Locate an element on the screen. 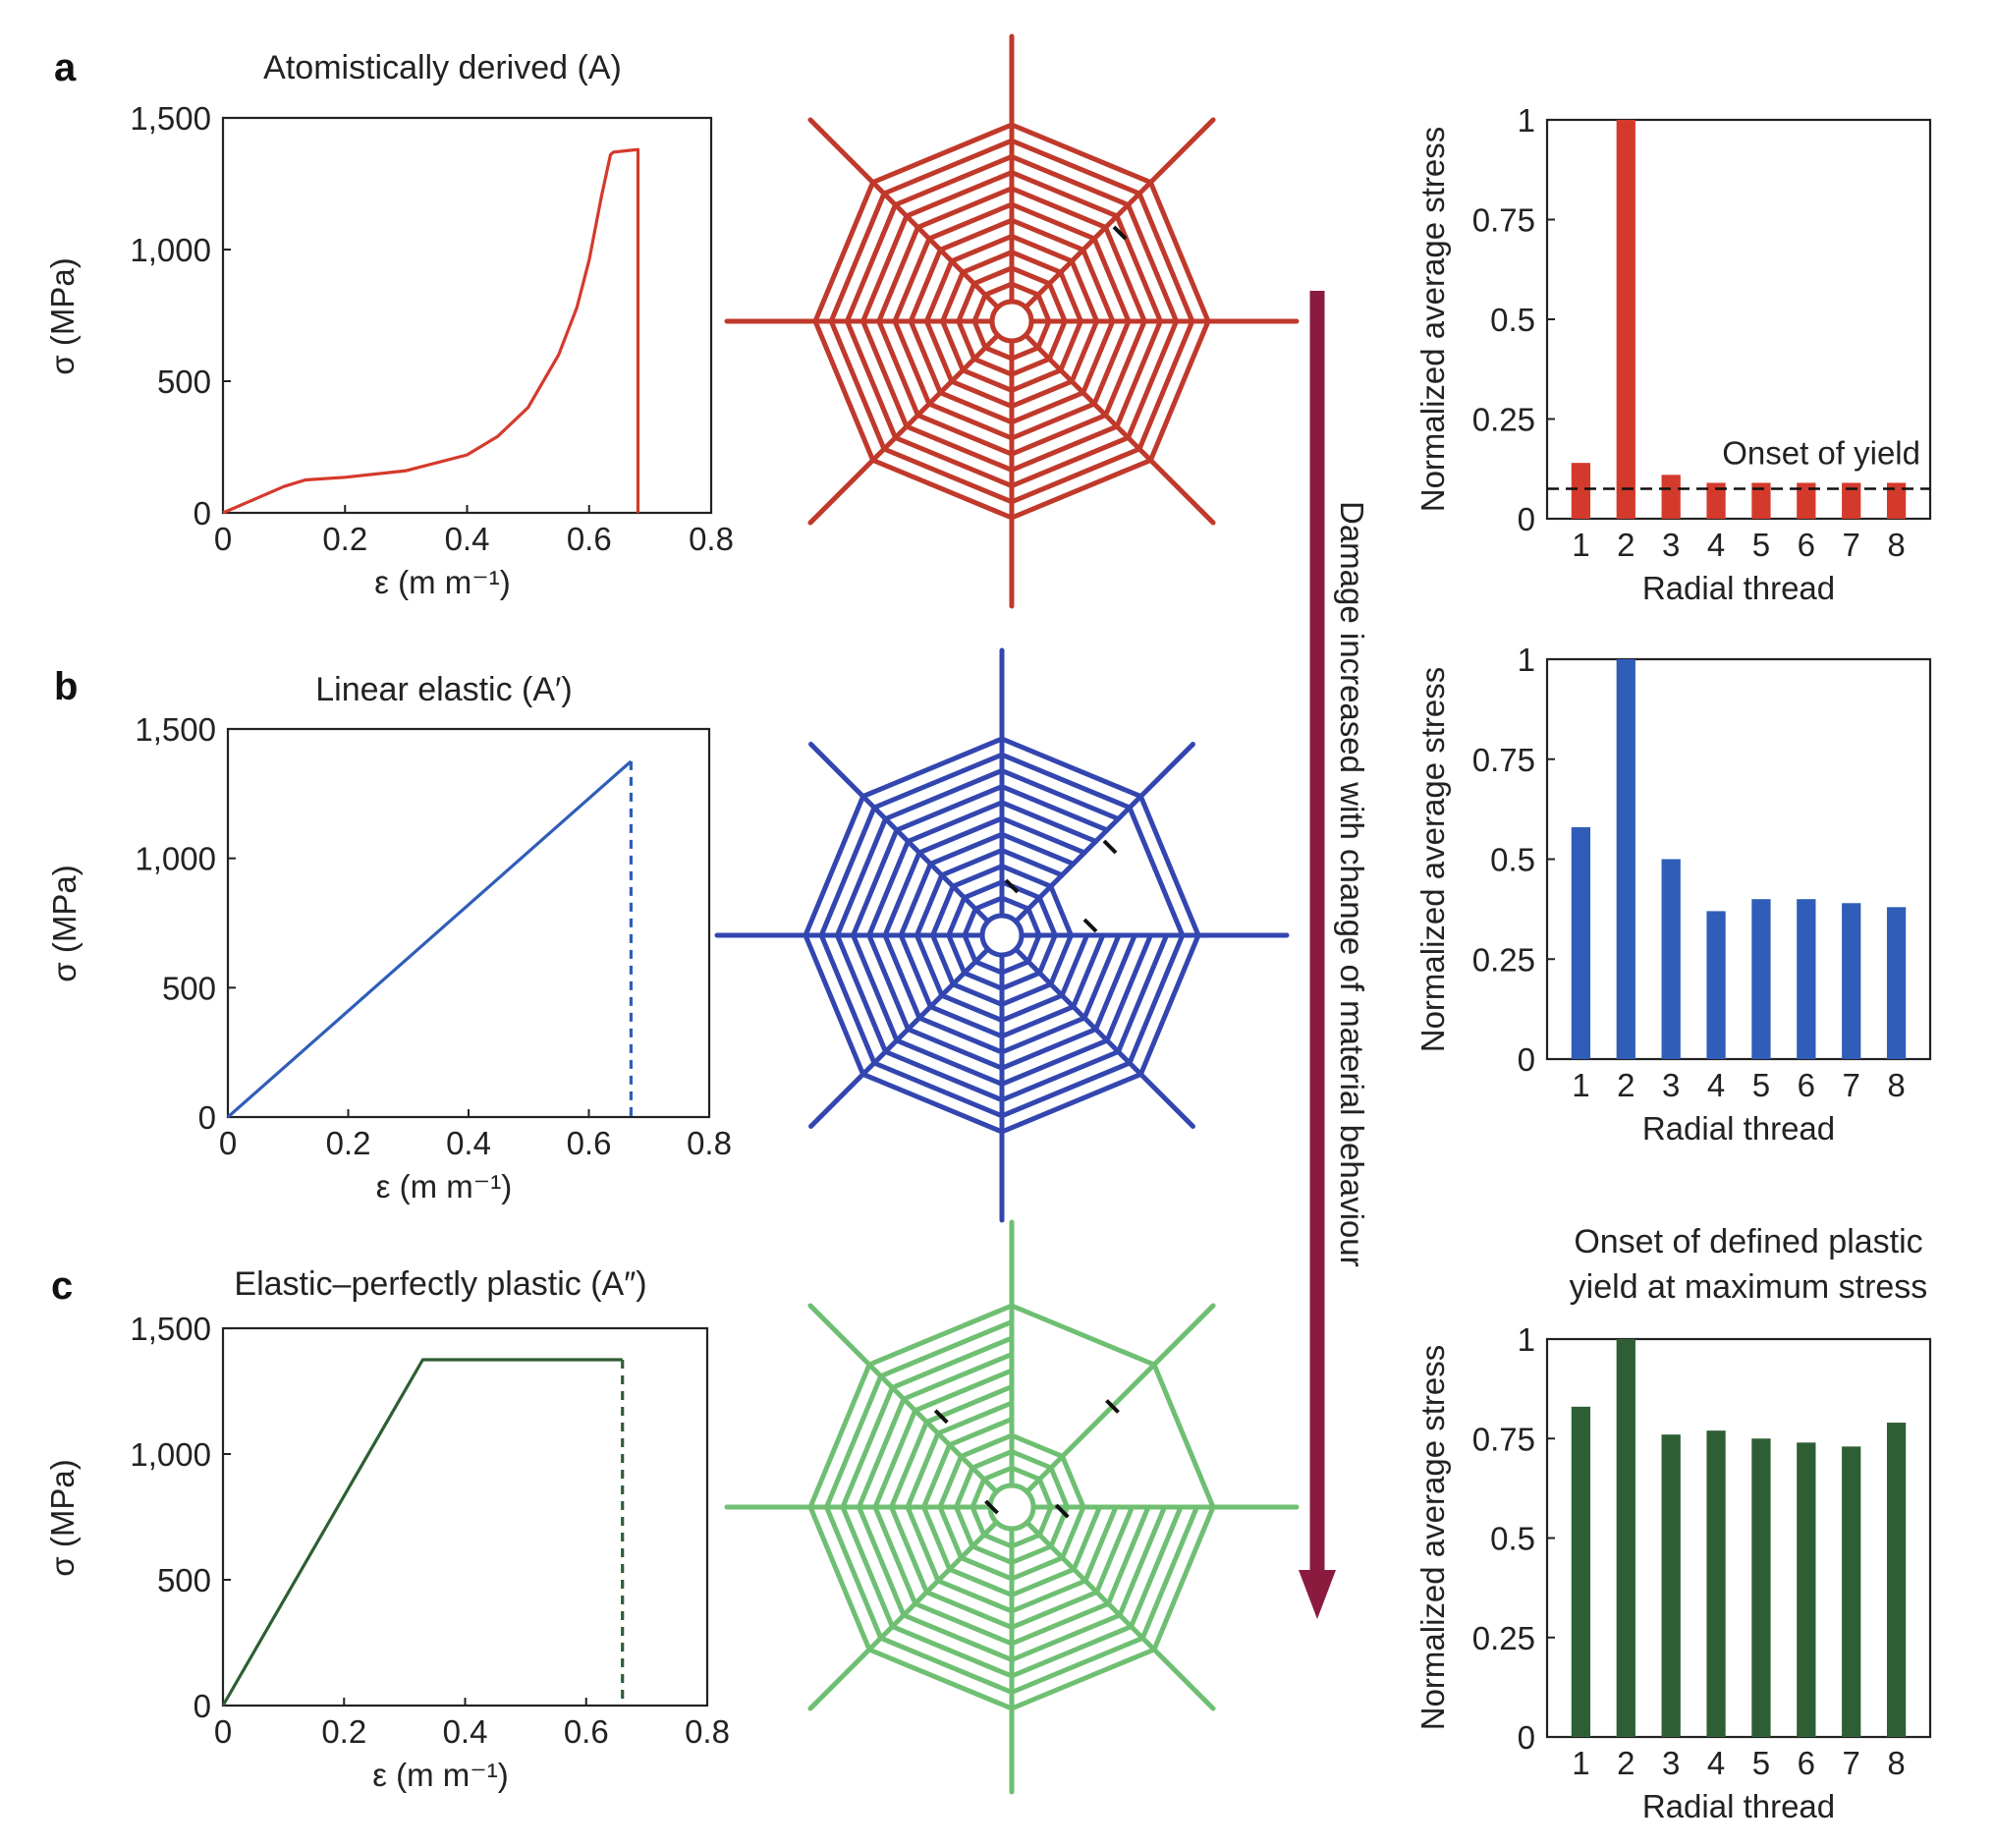  x-tick-label: 0.8 is located at coordinates (711, 539).